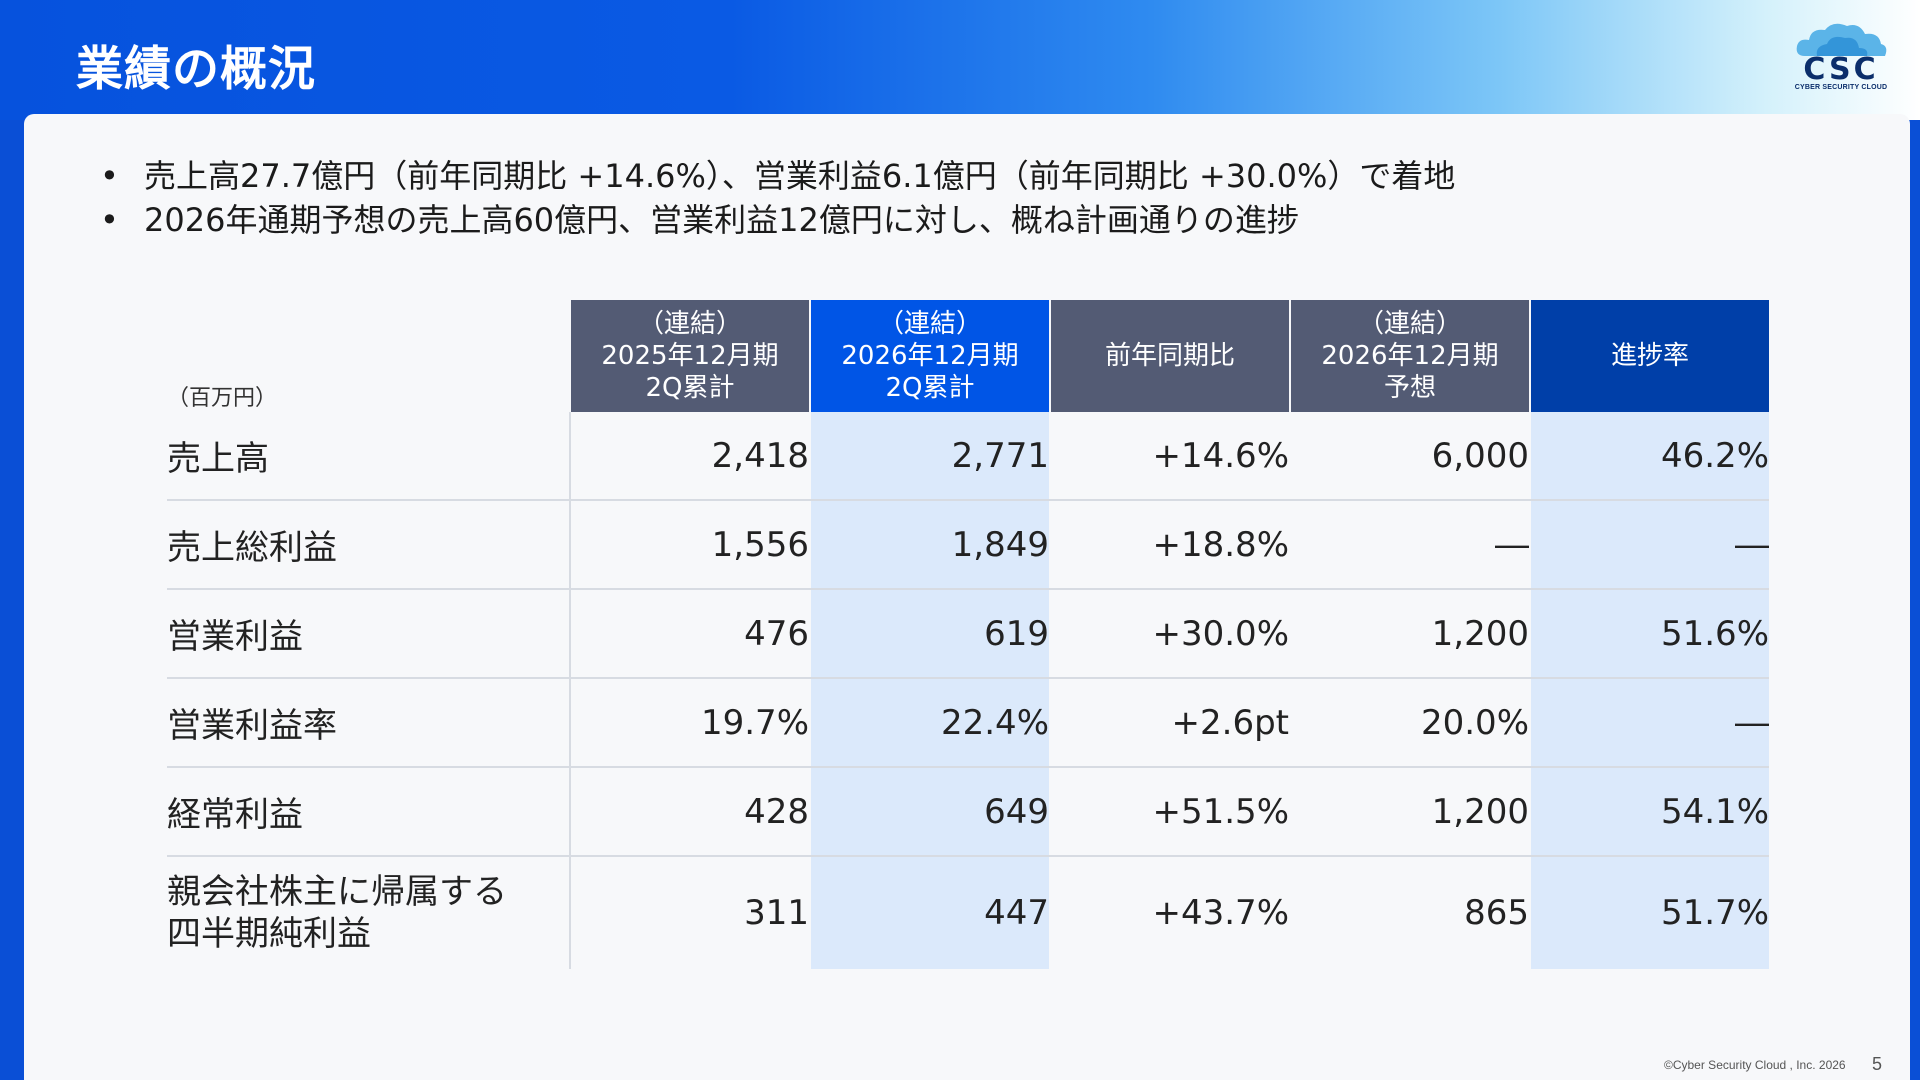  I want to click on cell-progress: 46.2%, so click(1649, 456).